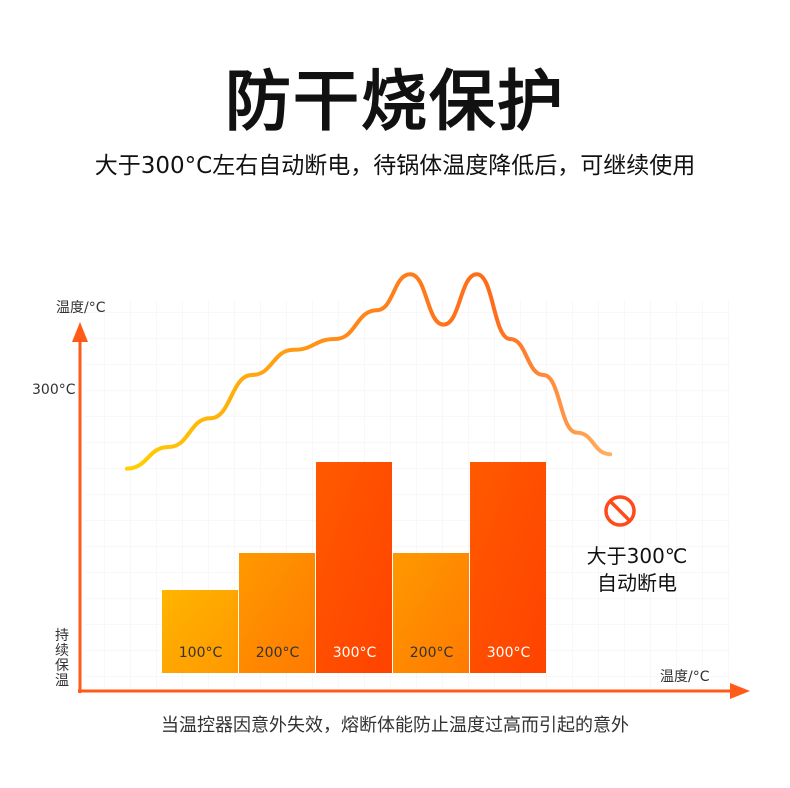 Image resolution: width=790 pixels, height=788 pixels. Describe the element at coordinates (62, 650) in the screenshot. I see `y-bottom-label-char: 续` at that location.